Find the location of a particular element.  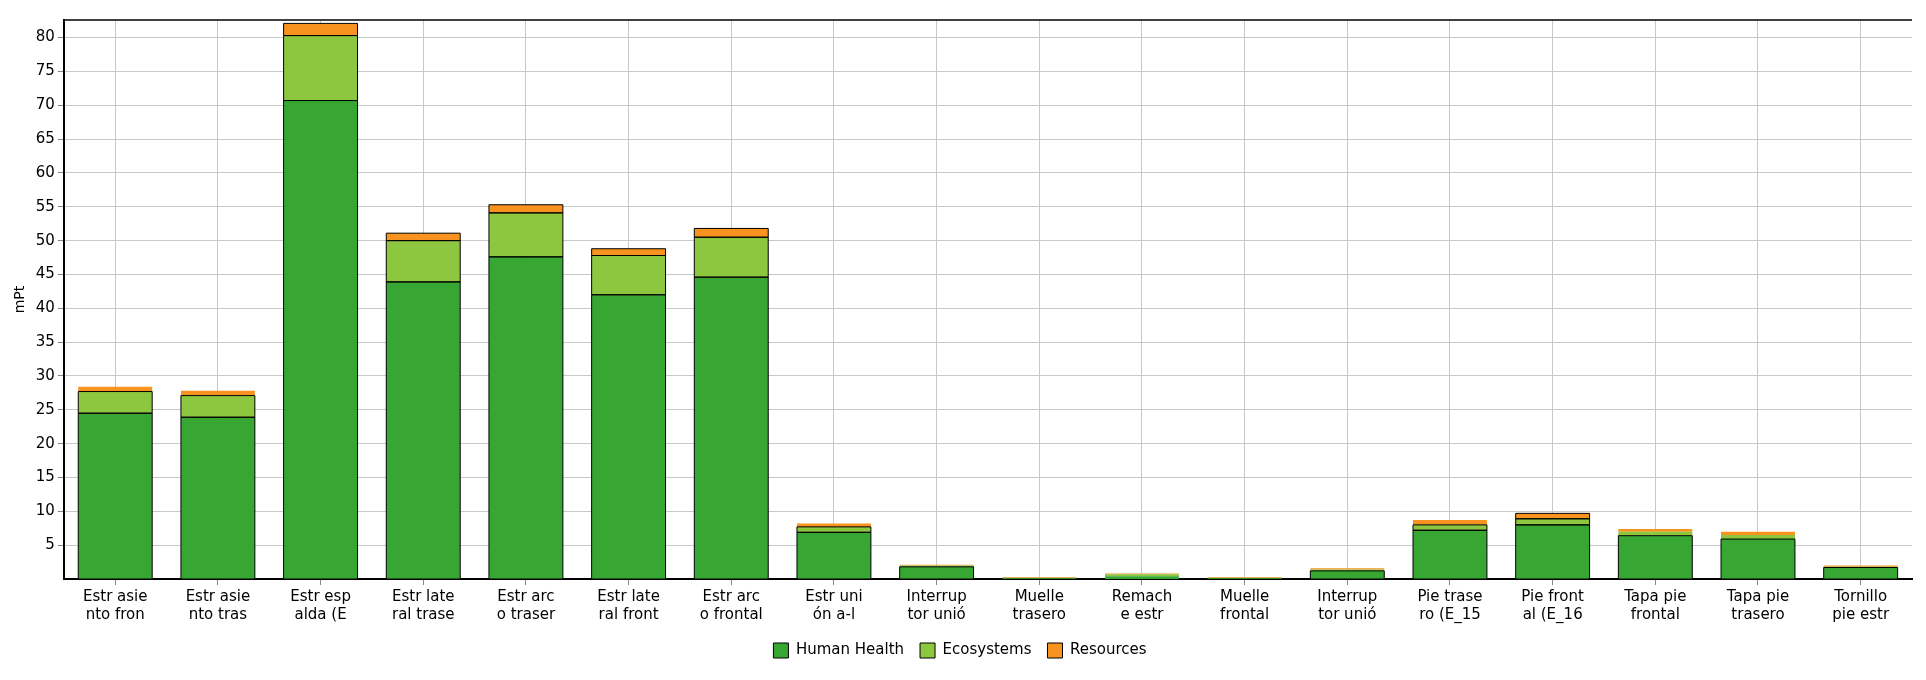

x-tick-label: Muelle frontal is located at coordinates (1245, 604).